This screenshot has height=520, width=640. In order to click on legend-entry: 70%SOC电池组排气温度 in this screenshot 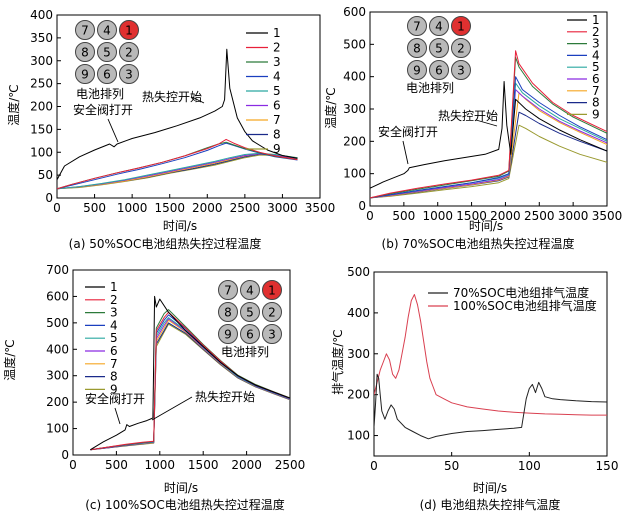, I will do `click(521, 292)`.